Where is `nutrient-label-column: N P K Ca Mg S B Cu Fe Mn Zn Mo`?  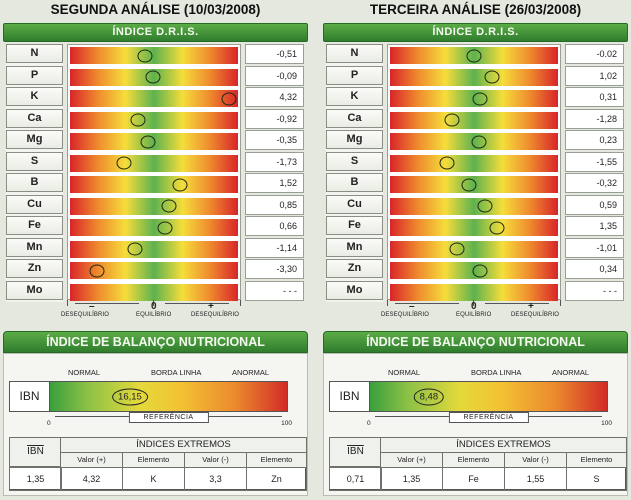 nutrient-label-column: N P K Ca Mg S B Cu Fe Mn Zn Mo is located at coordinates (354, 173).